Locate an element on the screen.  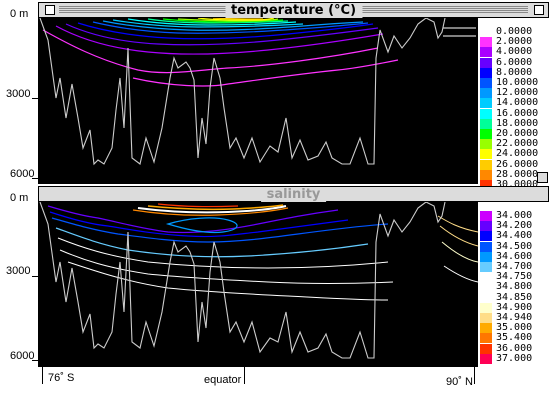
temperature-legend-label: 20.0000 is located at coordinates (517, 133).